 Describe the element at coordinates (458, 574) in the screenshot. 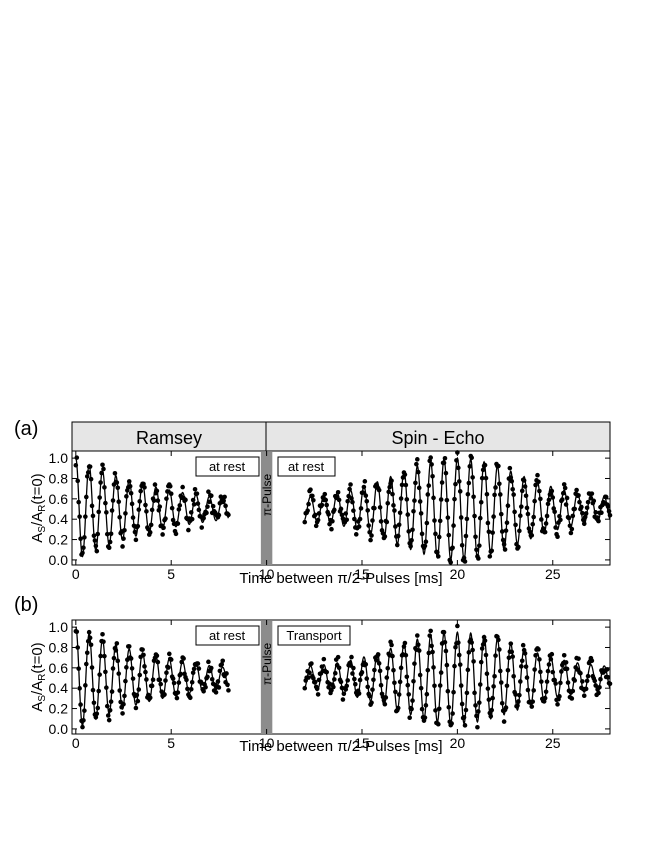

I see `x-tick-label: 20` at that location.